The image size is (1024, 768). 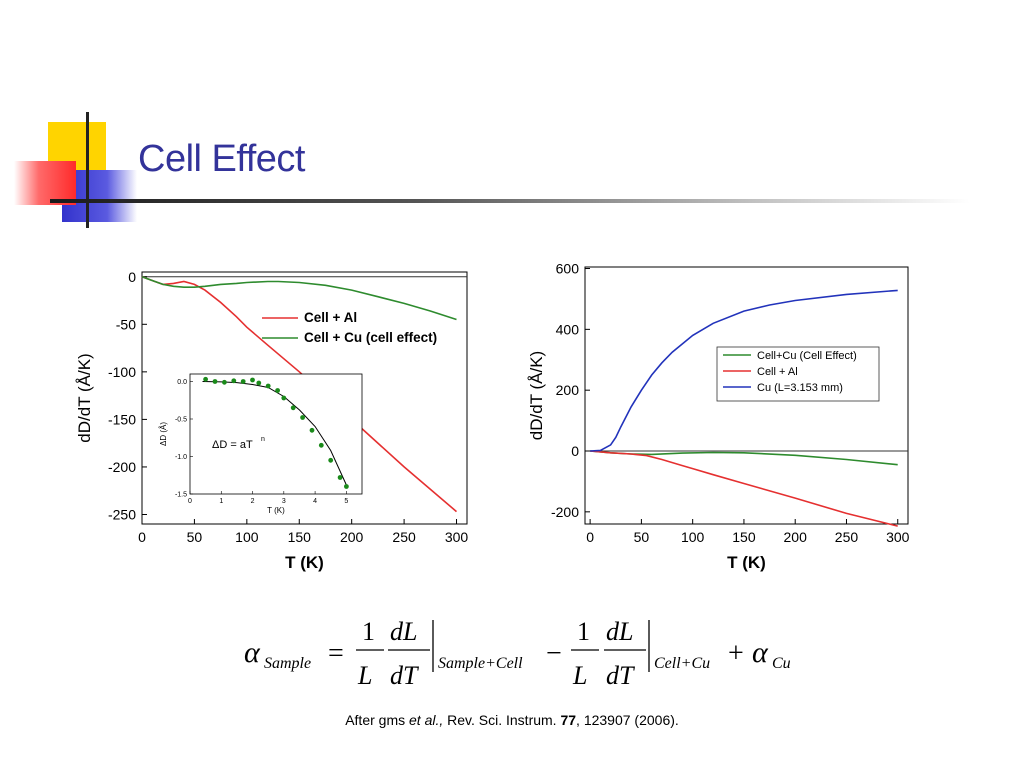 What do you see at coordinates (299, 298) in the screenshot?
I see `left-series-1-line` at bounding box center [299, 298].